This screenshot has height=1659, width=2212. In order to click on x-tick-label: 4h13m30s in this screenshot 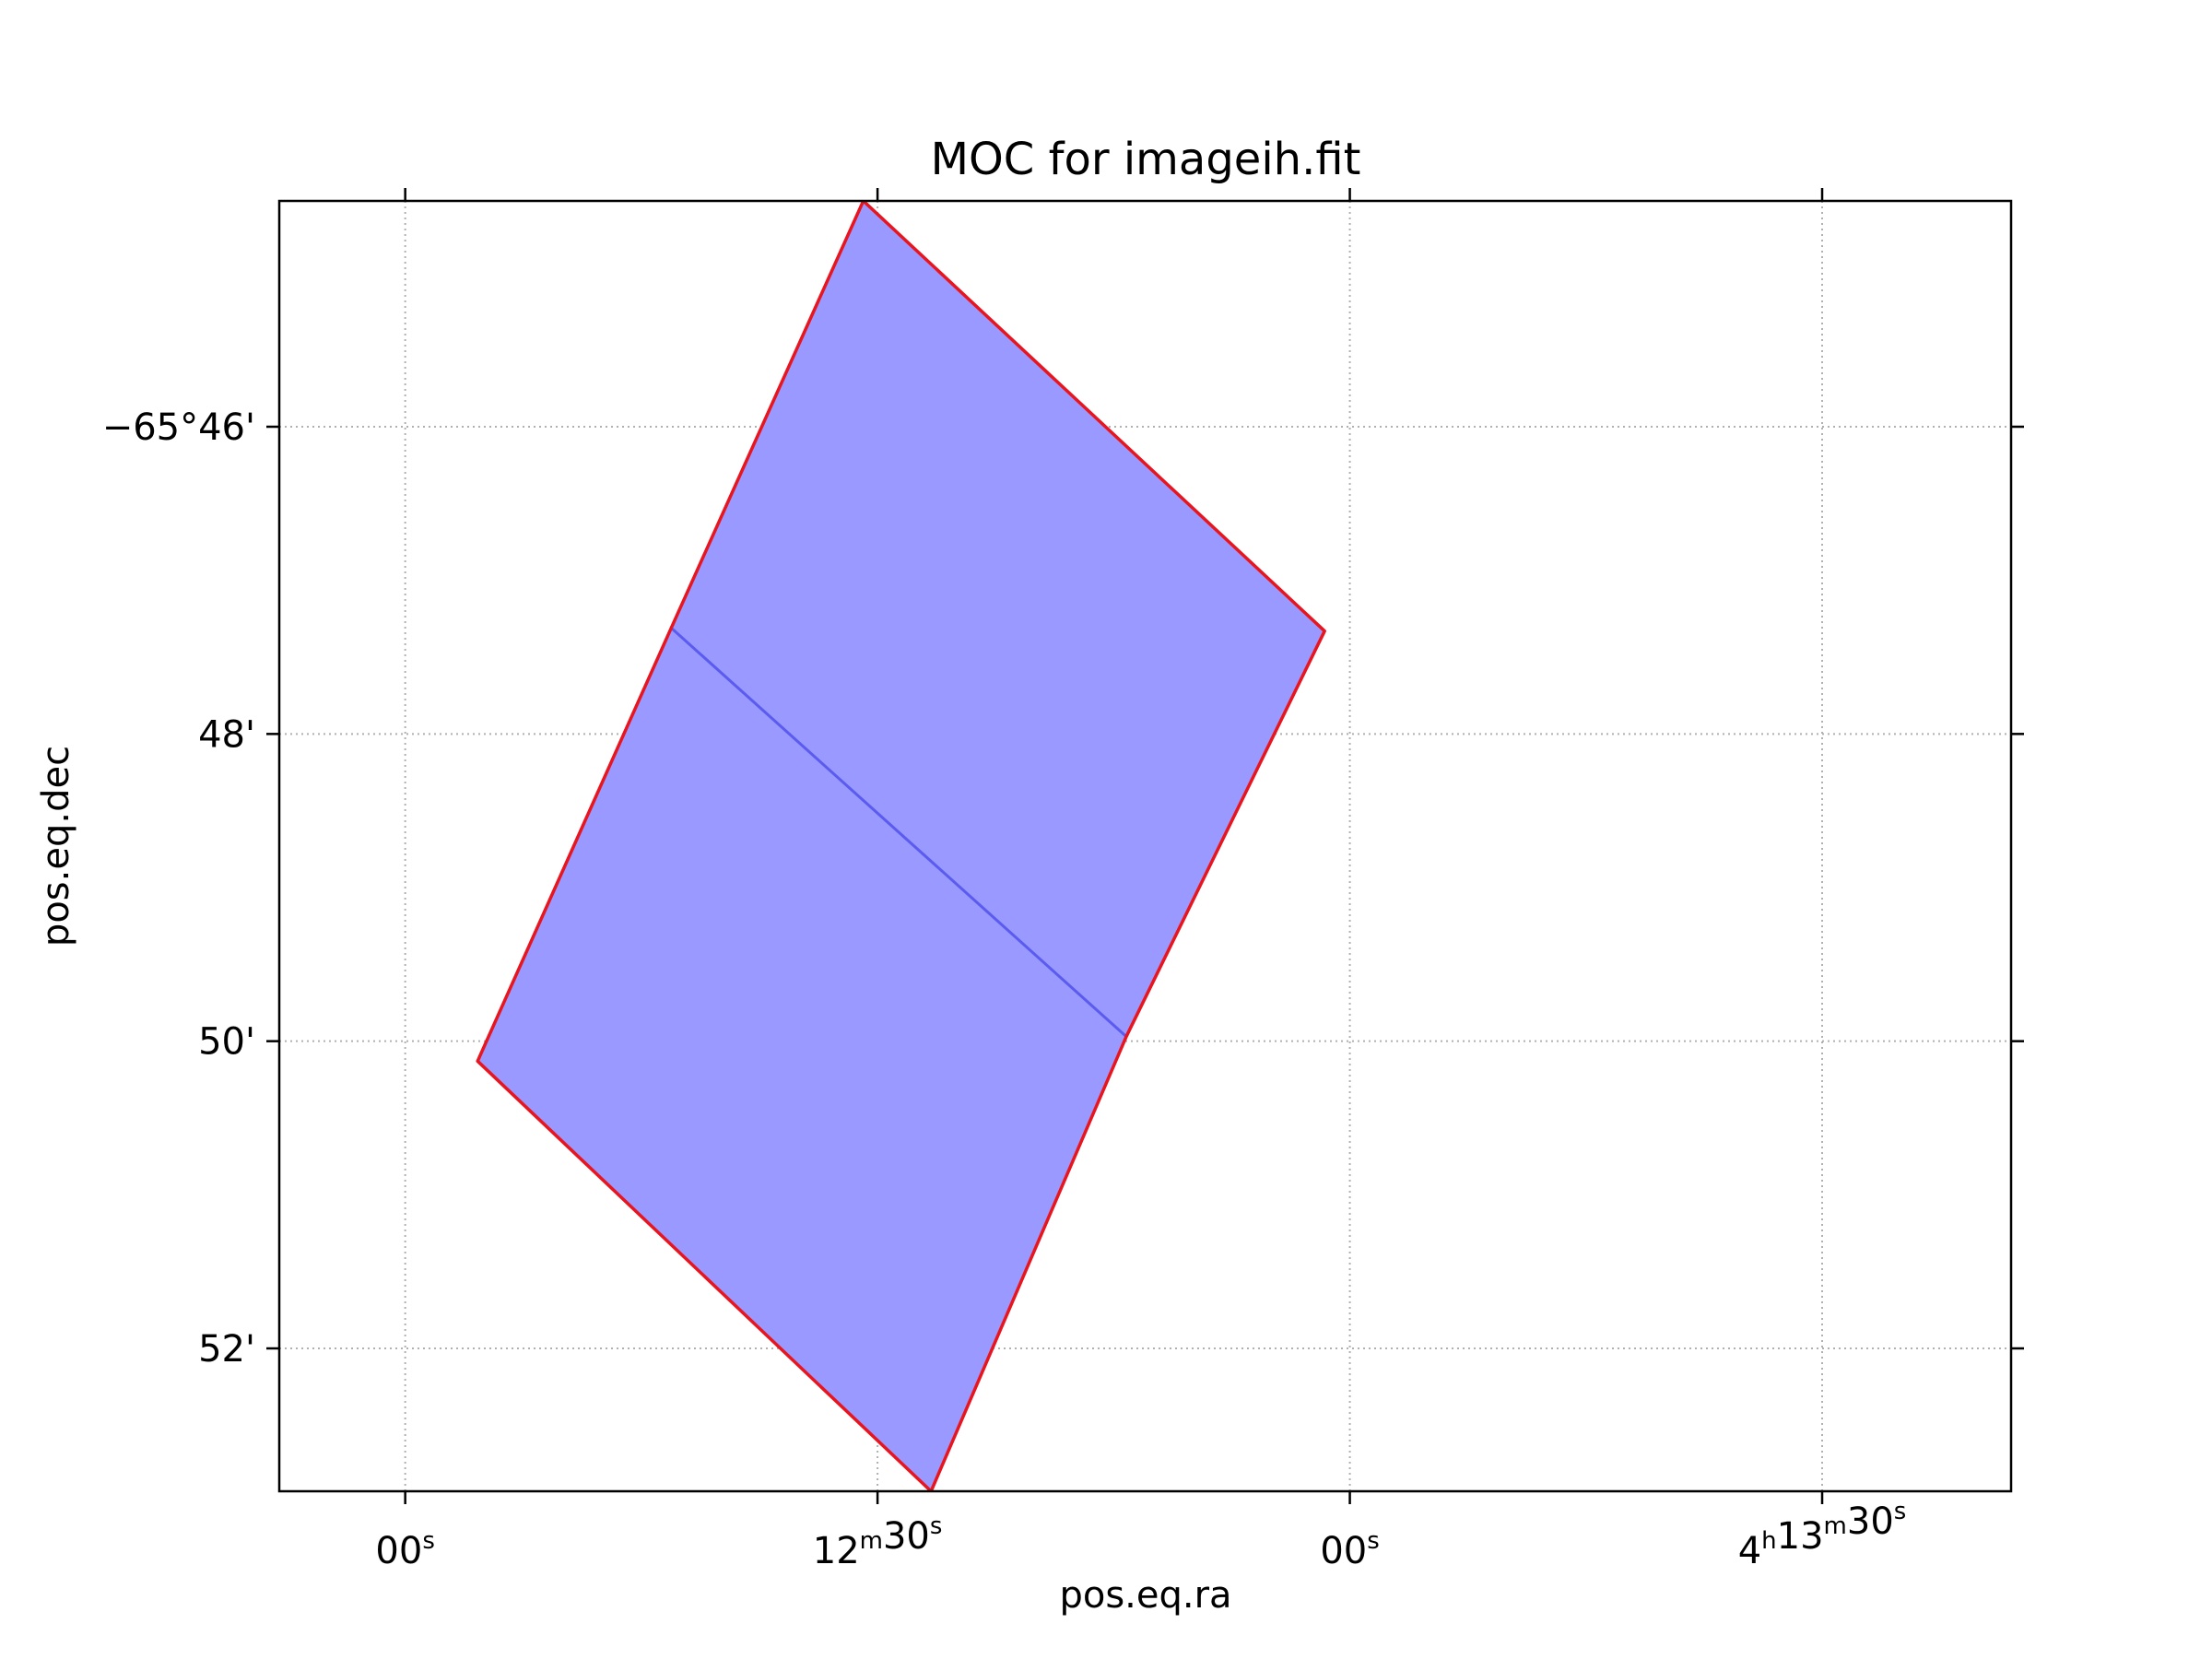, I will do `click(1822, 1535)`.